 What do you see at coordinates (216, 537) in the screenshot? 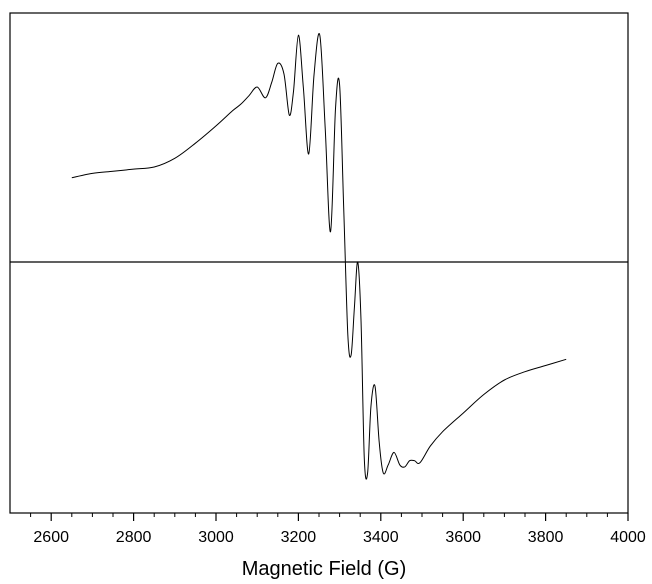
I see `x-tick-label: 3000` at bounding box center [216, 537].